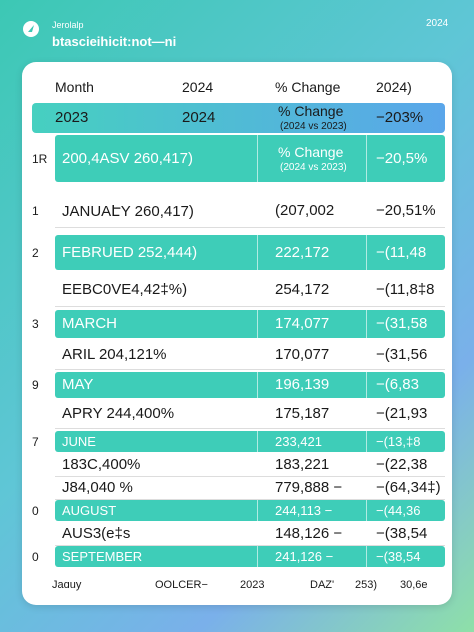 This screenshot has width=474, height=632. Describe the element at coordinates (96, 533) in the screenshot. I see `cell-text: AUS3(e‡s` at that location.